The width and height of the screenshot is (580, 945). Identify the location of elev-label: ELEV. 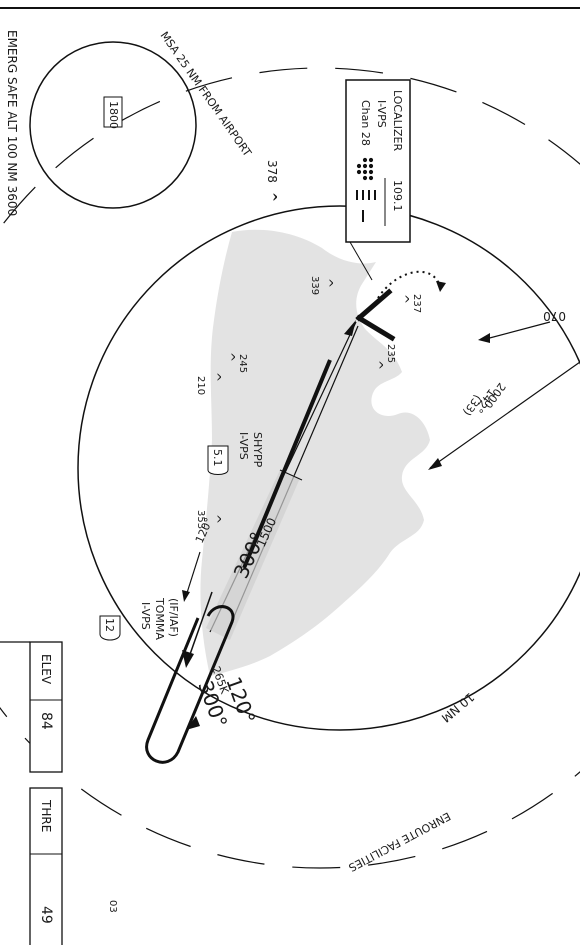
(46, 669).